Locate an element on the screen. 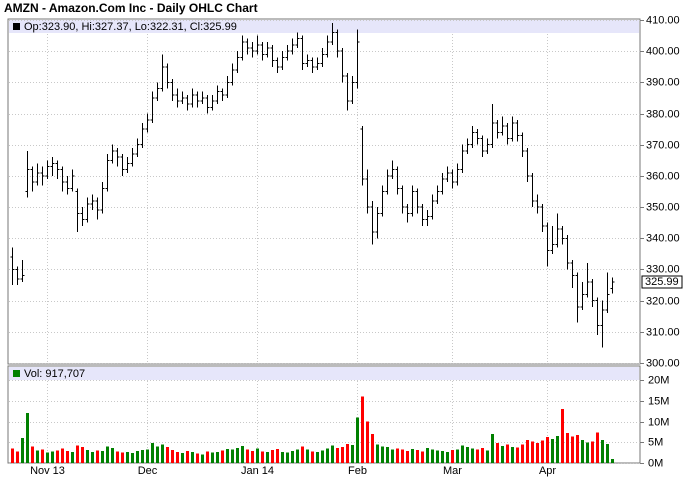 This screenshot has height=503, width=688. price-legend-bg is located at coordinates (324, 26).